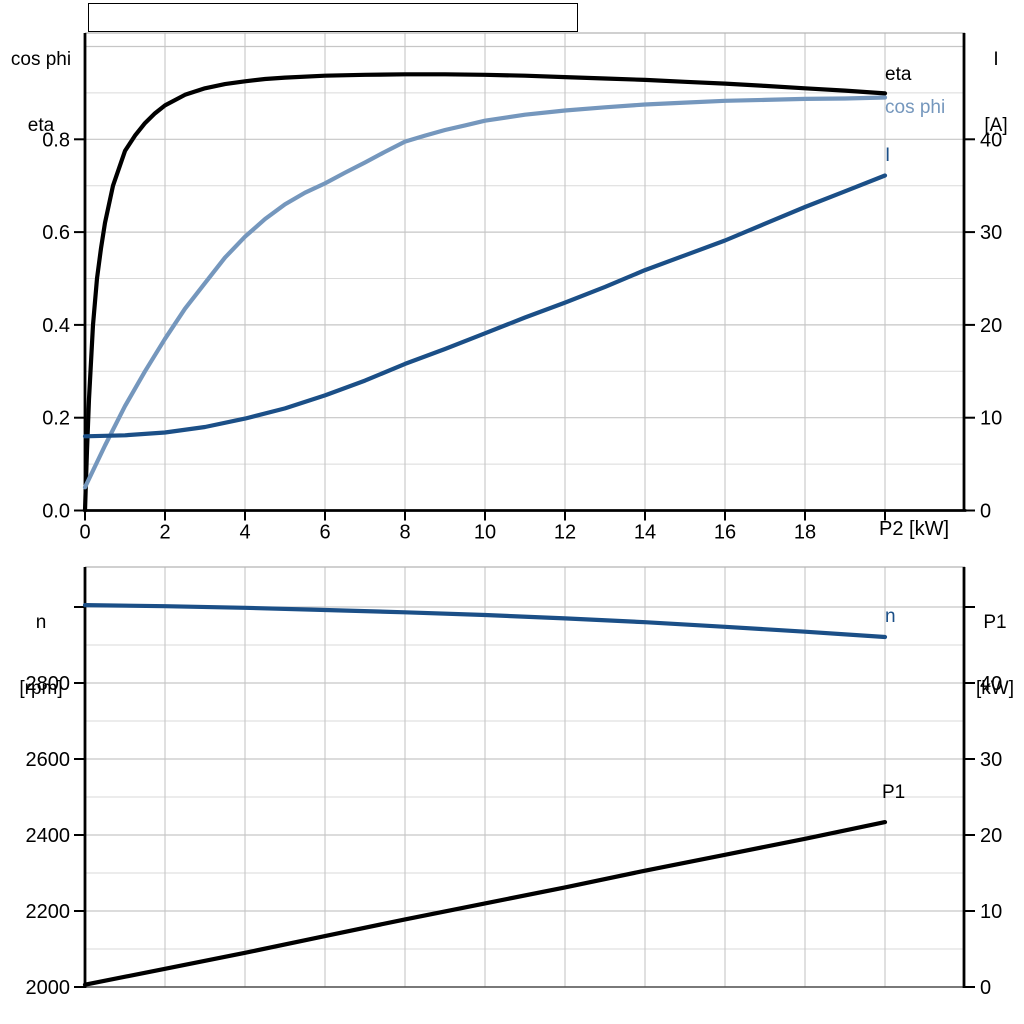  I want to click on left-tick-label: 2800, so click(48, 684).